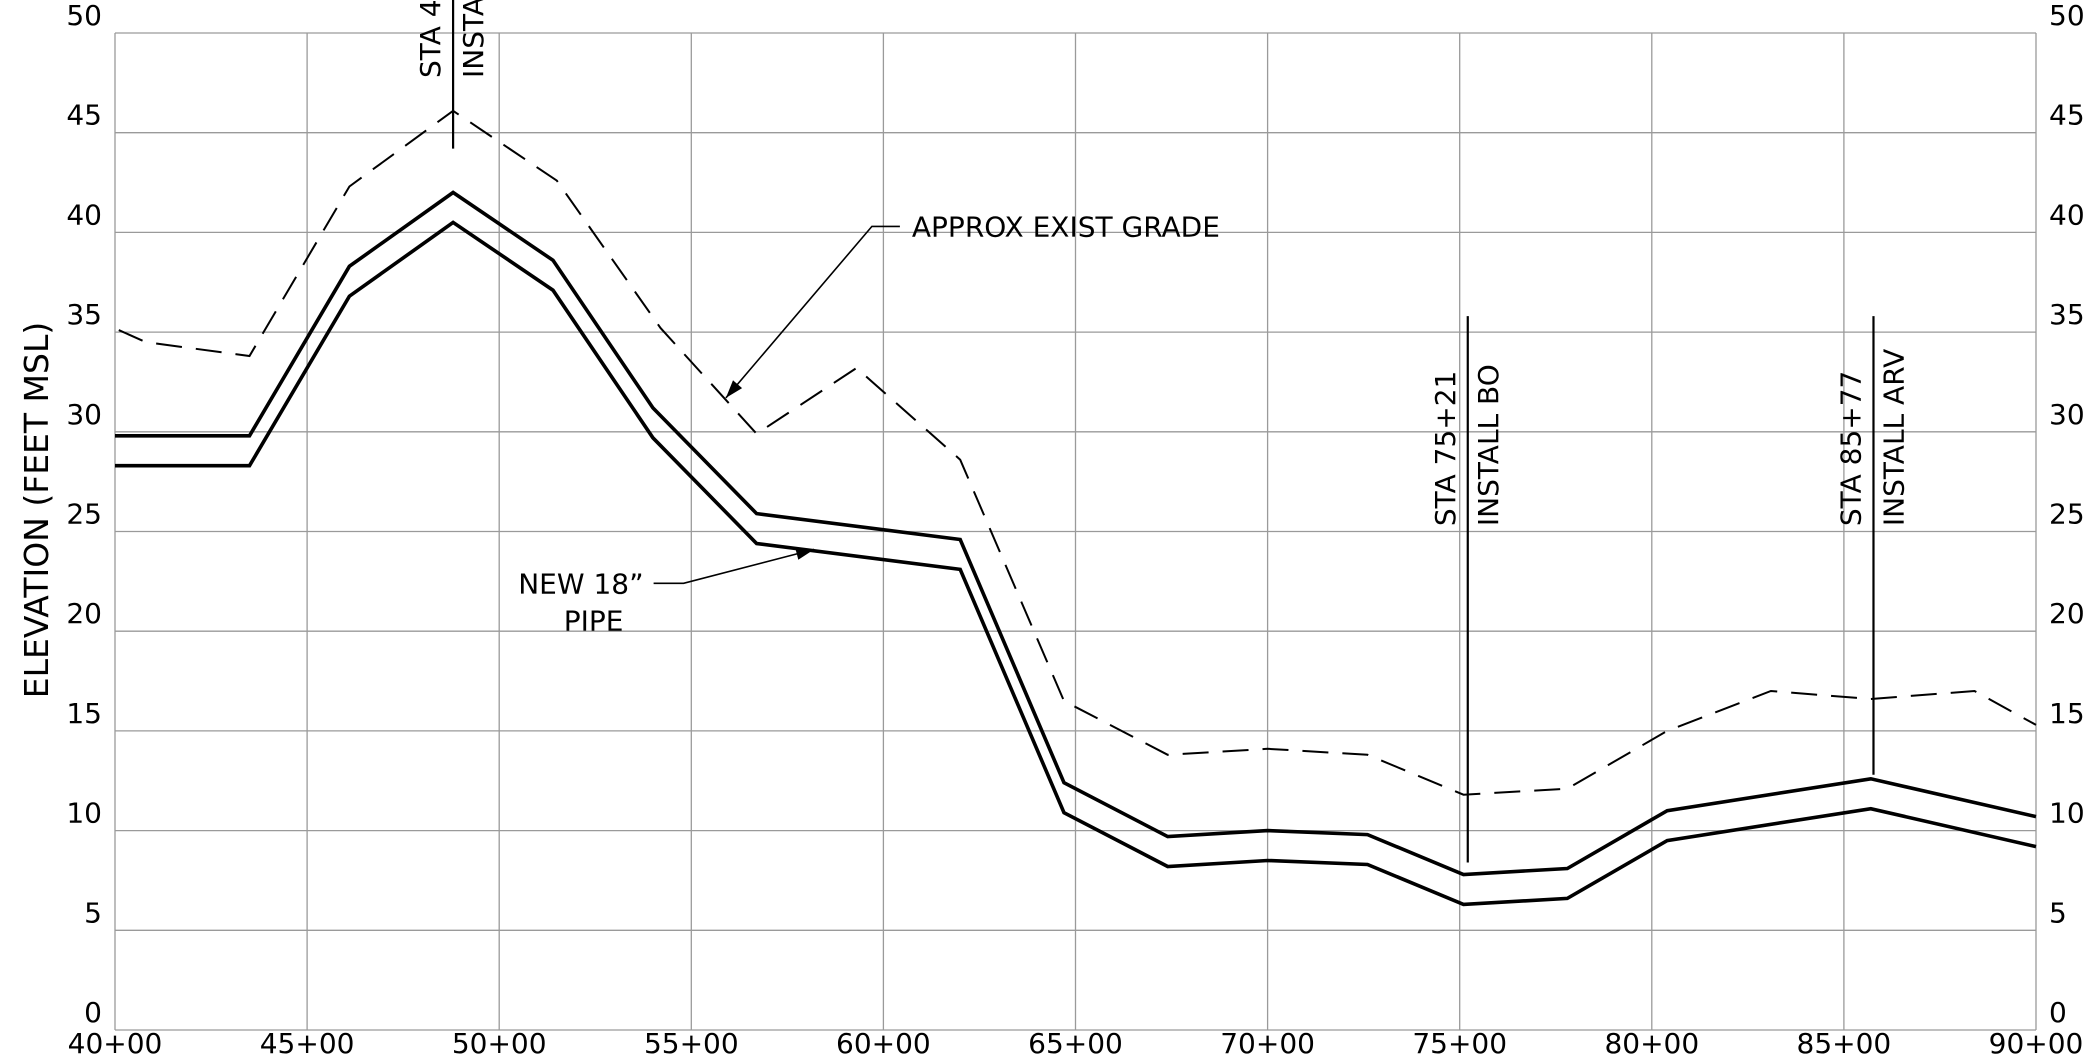 The height and width of the screenshot is (1057, 2090). I want to click on x-tick-label: 75+00, so click(1459, 1042).